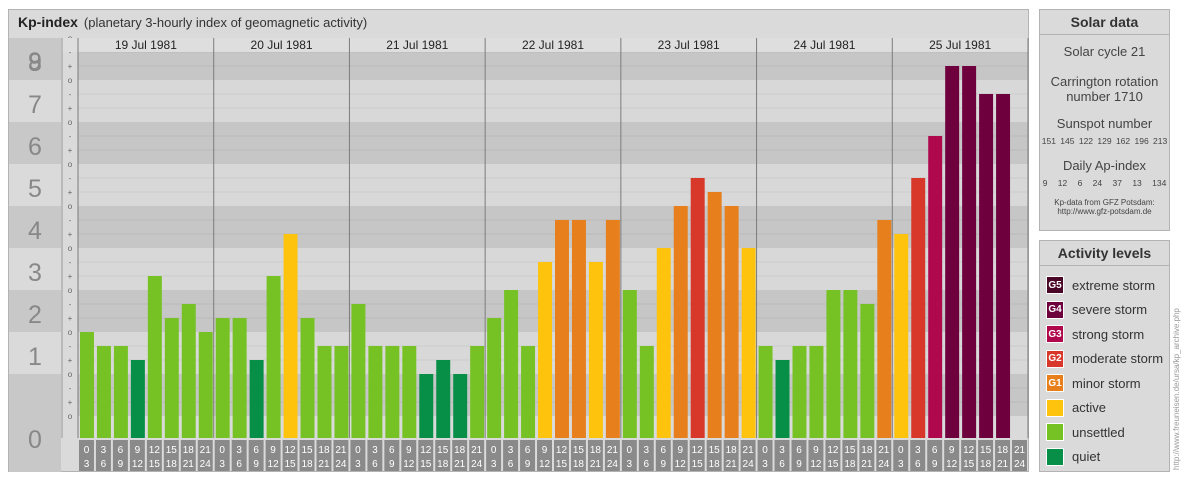  I want to click on carrington-rotation-line1: Carrington rotation, so click(1104, 81).